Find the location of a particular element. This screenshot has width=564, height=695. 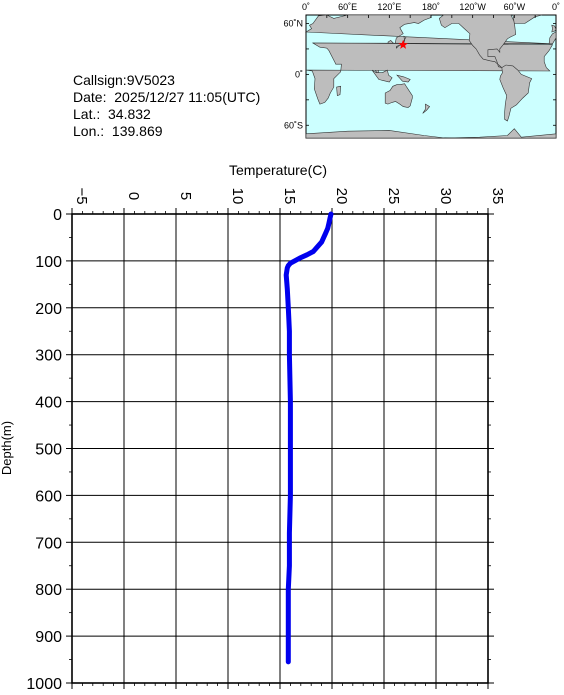

x-tick-label: 15 is located at coordinates (289, 196).